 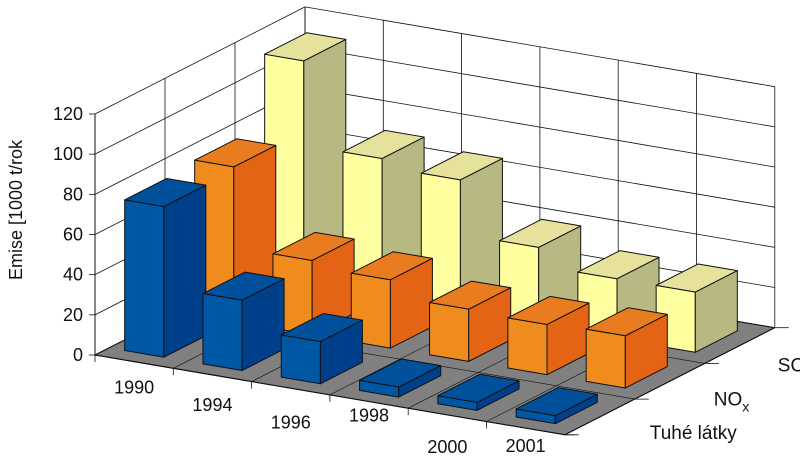 I want to click on x-tick-label: 1998, so click(x=369, y=416).